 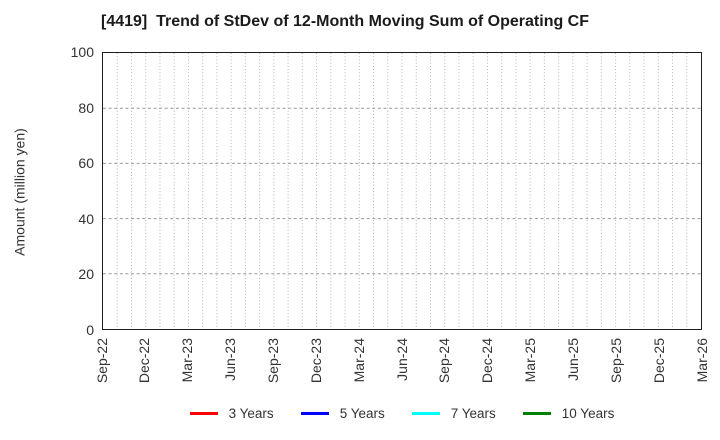 I want to click on y-tick-label: 60, so click(x=86, y=163).